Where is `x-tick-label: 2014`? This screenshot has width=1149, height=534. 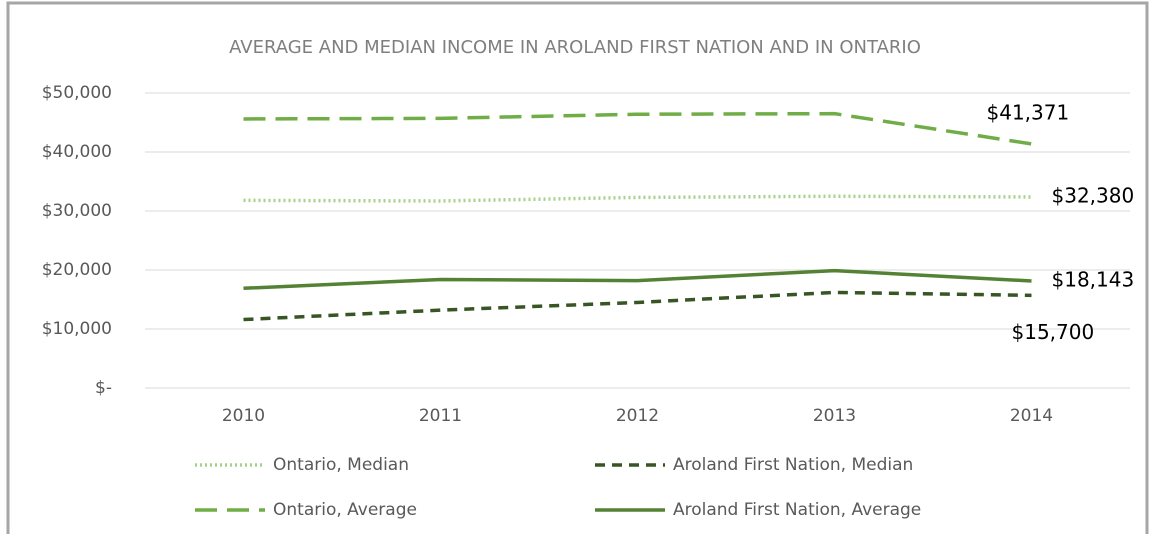 x-tick-label: 2014 is located at coordinates (1031, 416).